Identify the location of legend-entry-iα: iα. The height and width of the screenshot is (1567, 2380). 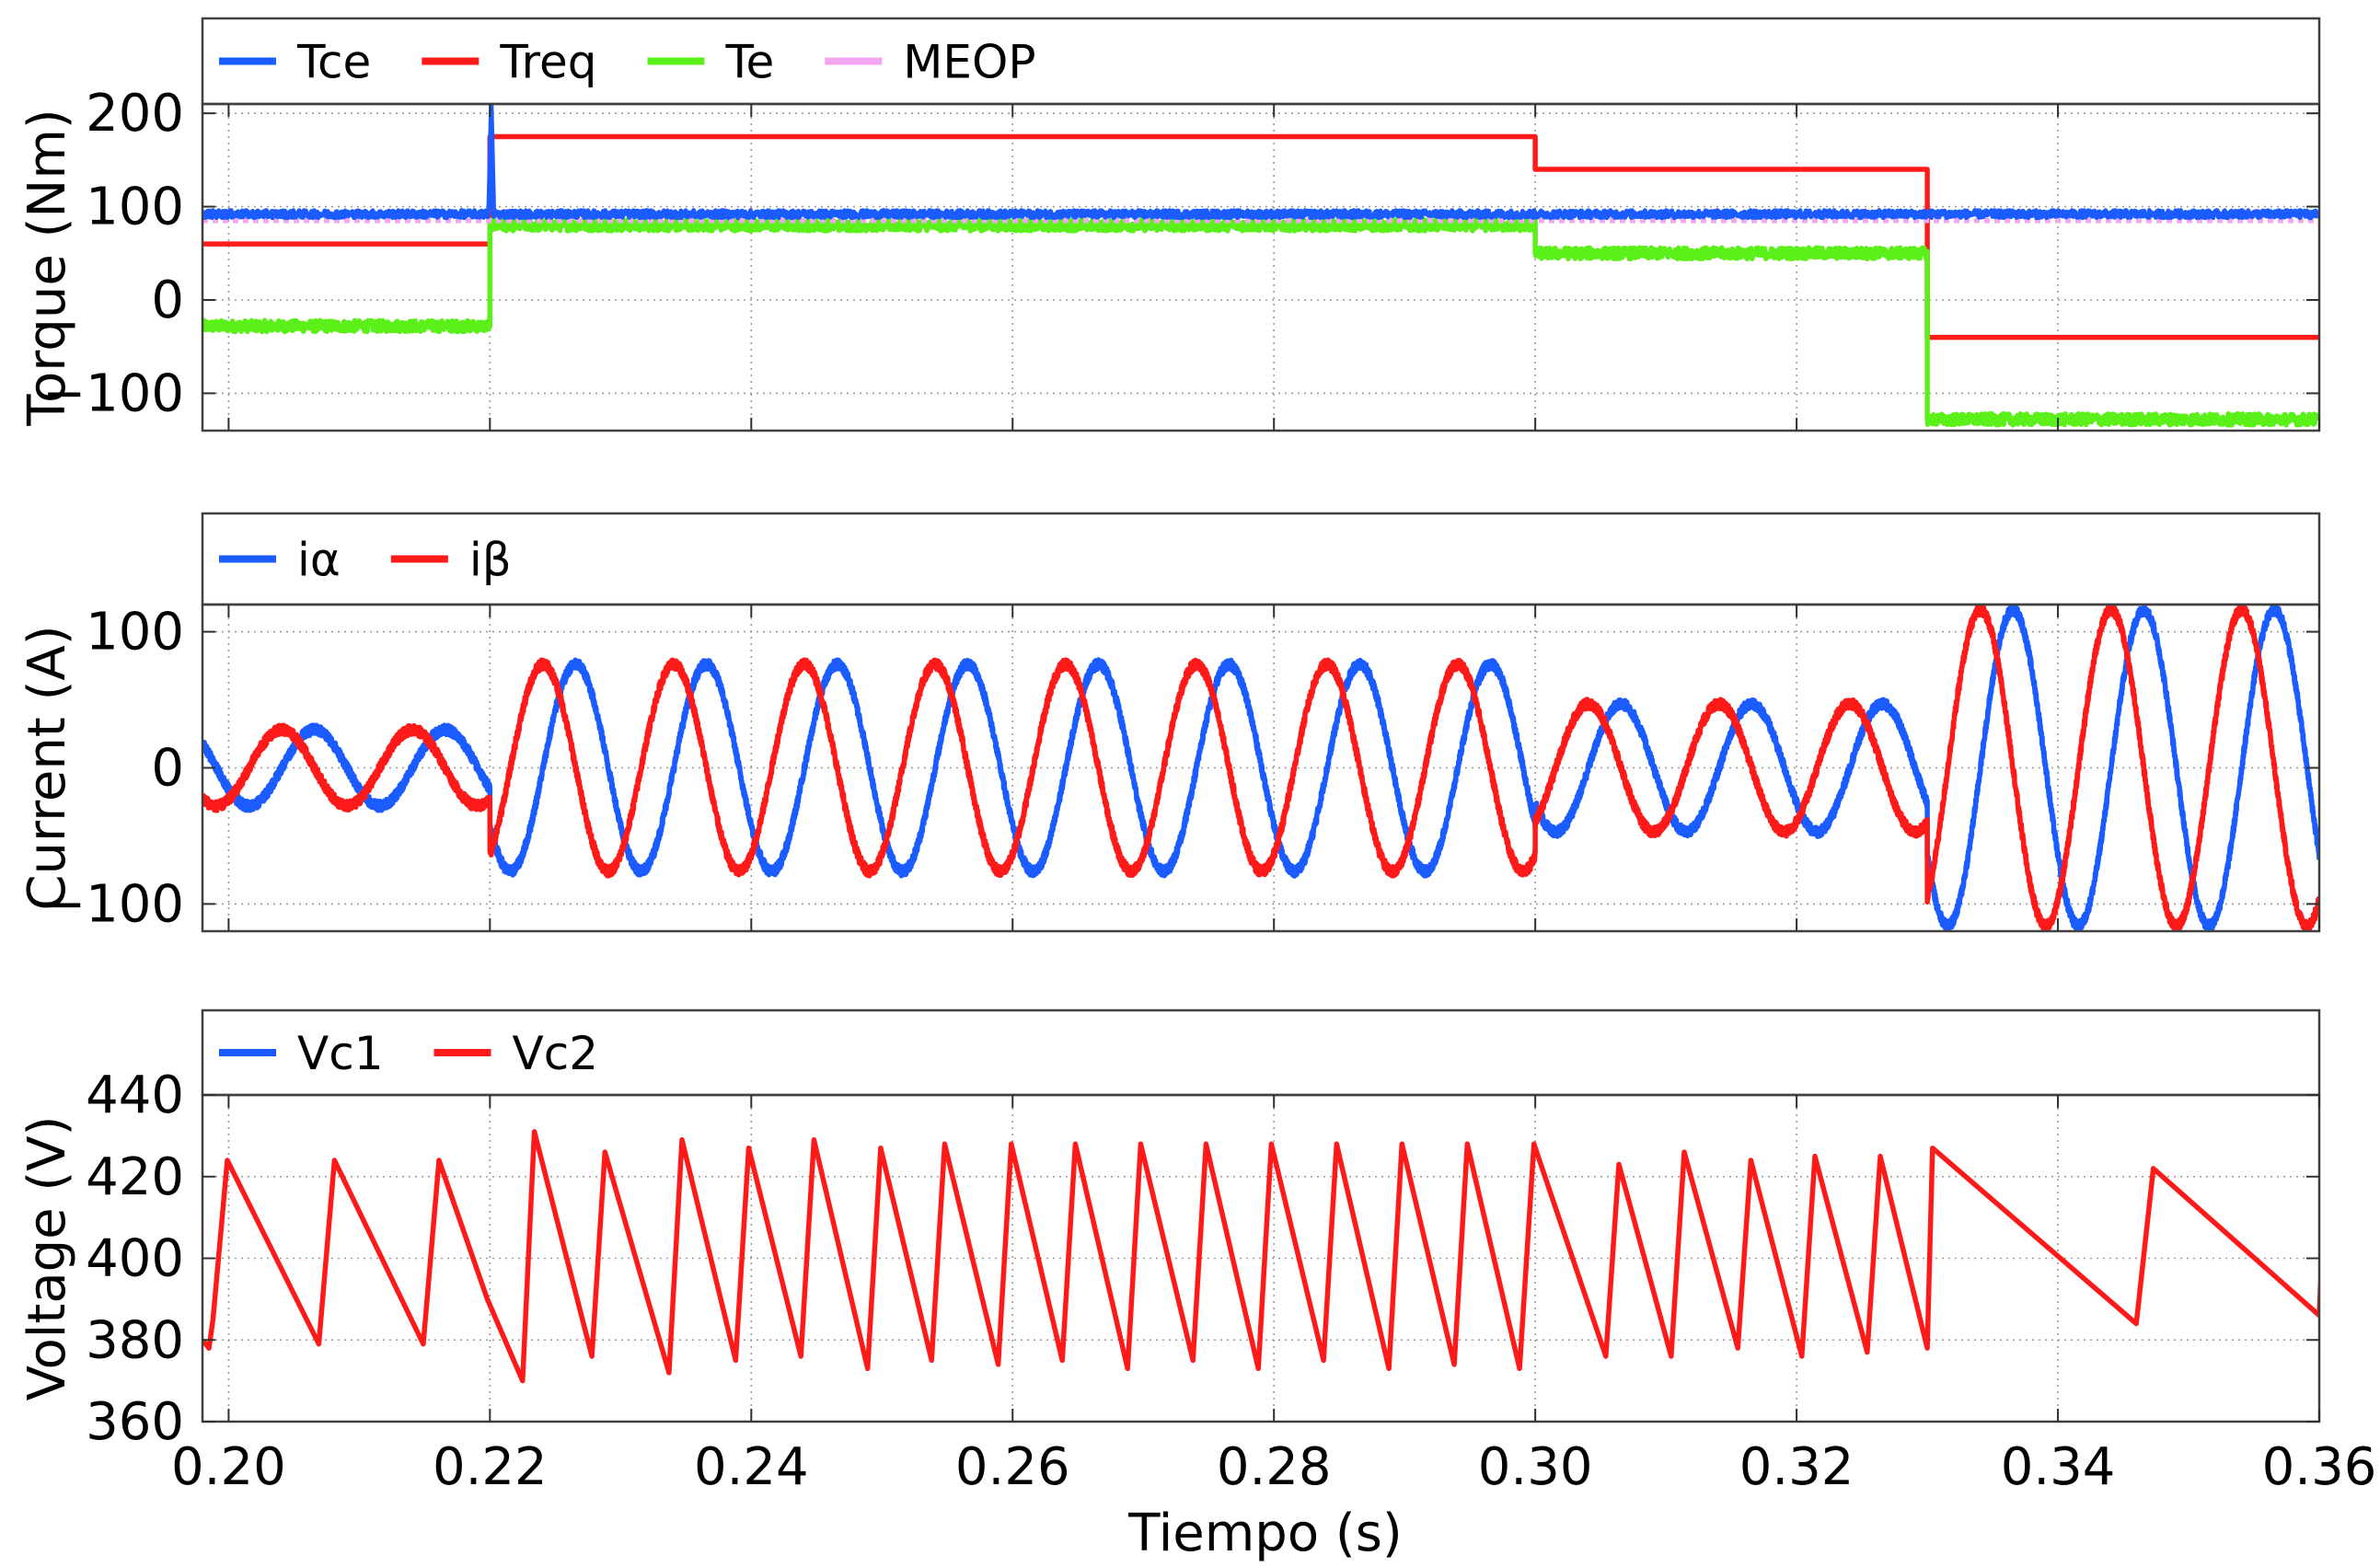
(280, 560).